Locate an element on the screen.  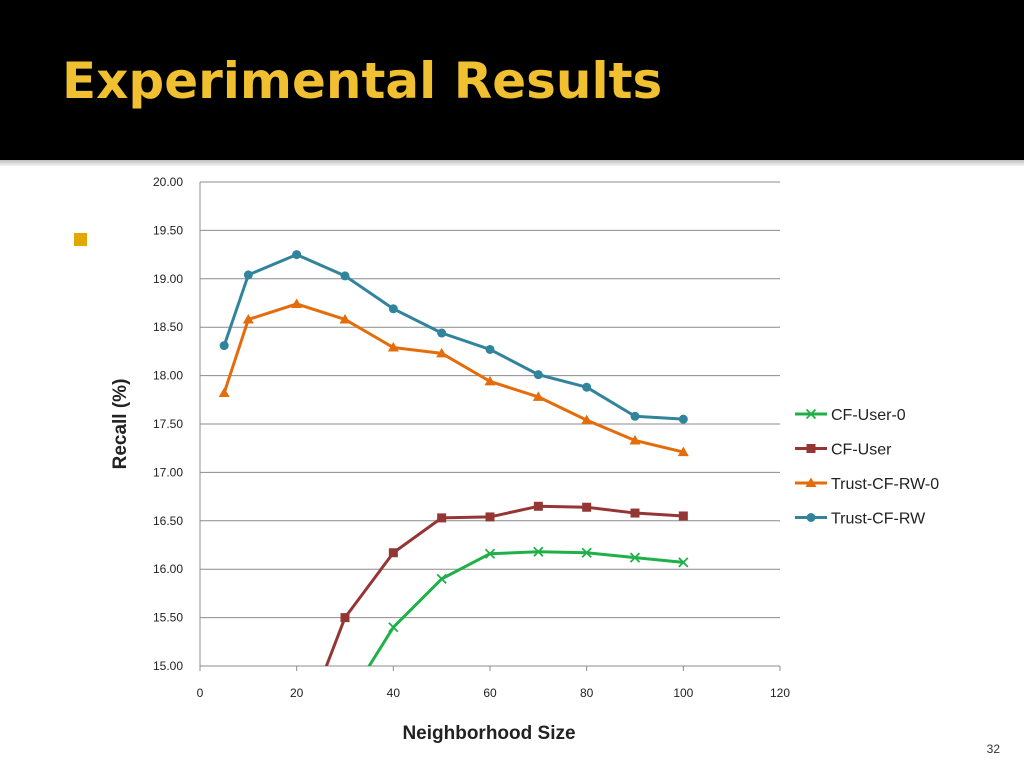
y-tick-label-1: 15.50 is located at coordinates (168, 618).